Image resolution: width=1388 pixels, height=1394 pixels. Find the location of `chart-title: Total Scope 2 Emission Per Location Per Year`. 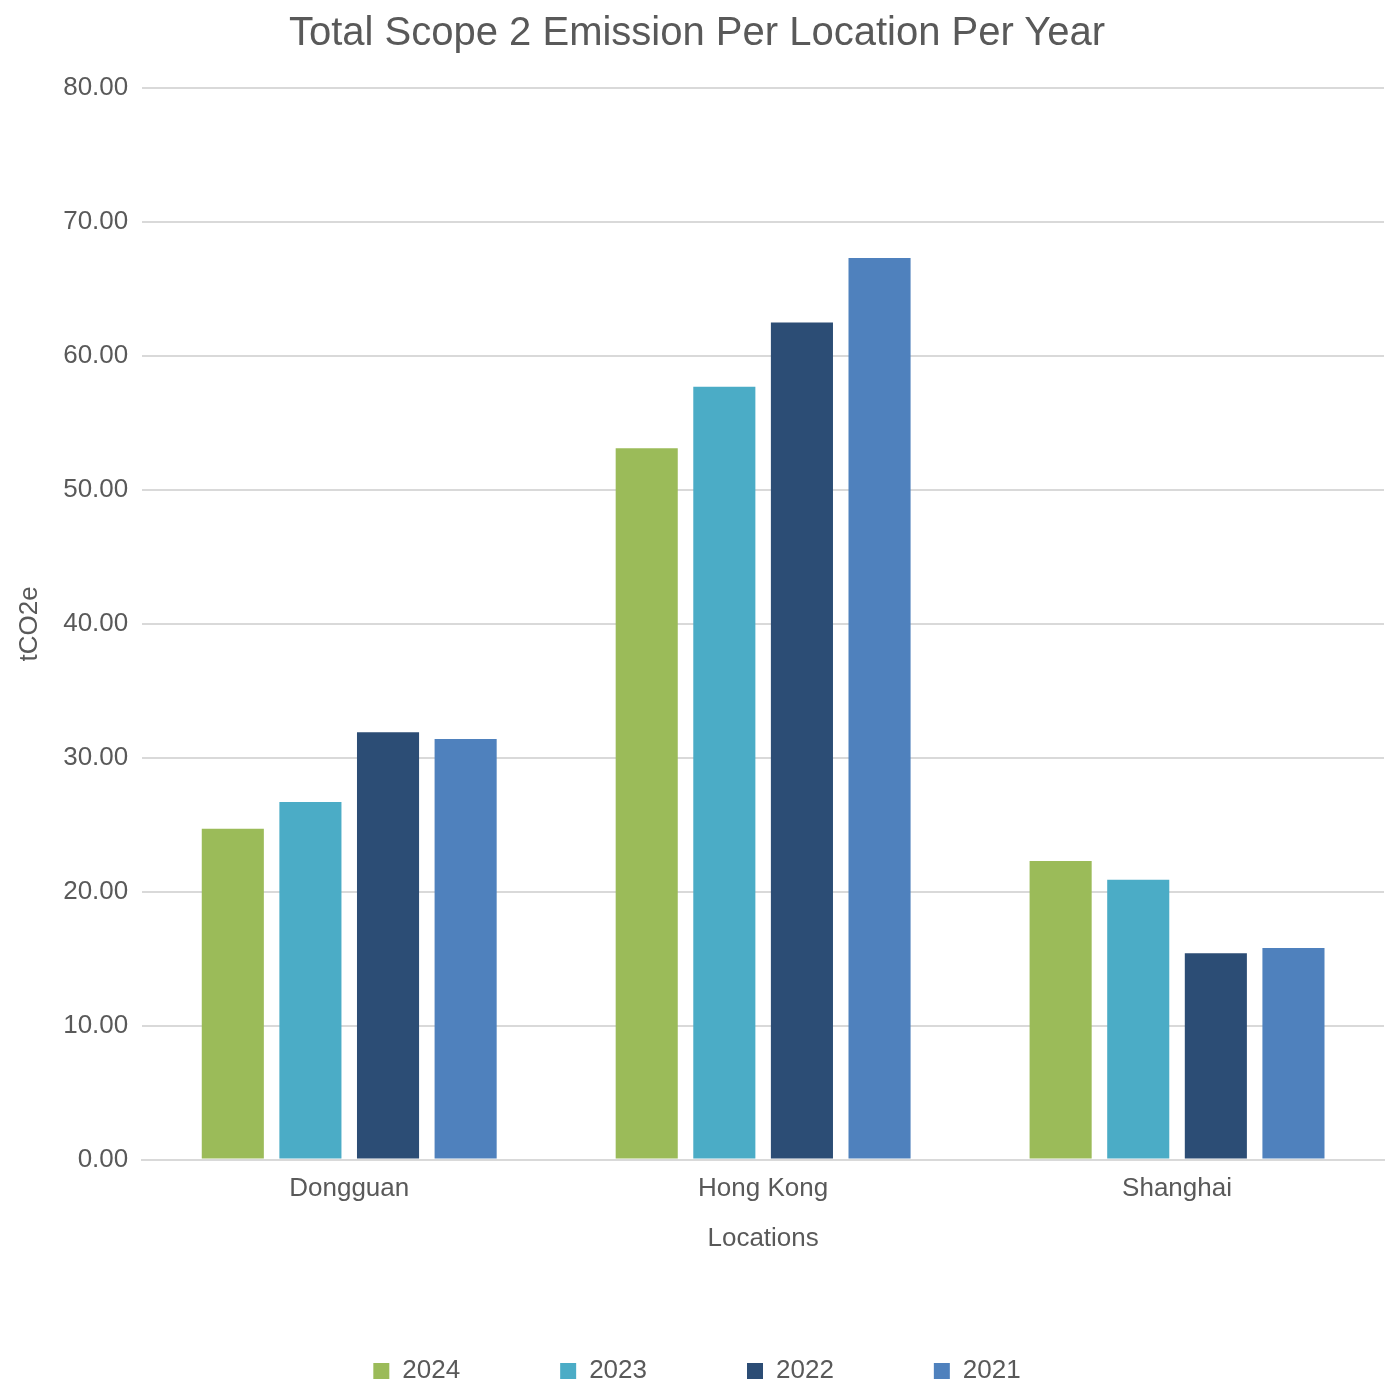

chart-title: Total Scope 2 Emission Per Location Per Year is located at coordinates (697, 31).